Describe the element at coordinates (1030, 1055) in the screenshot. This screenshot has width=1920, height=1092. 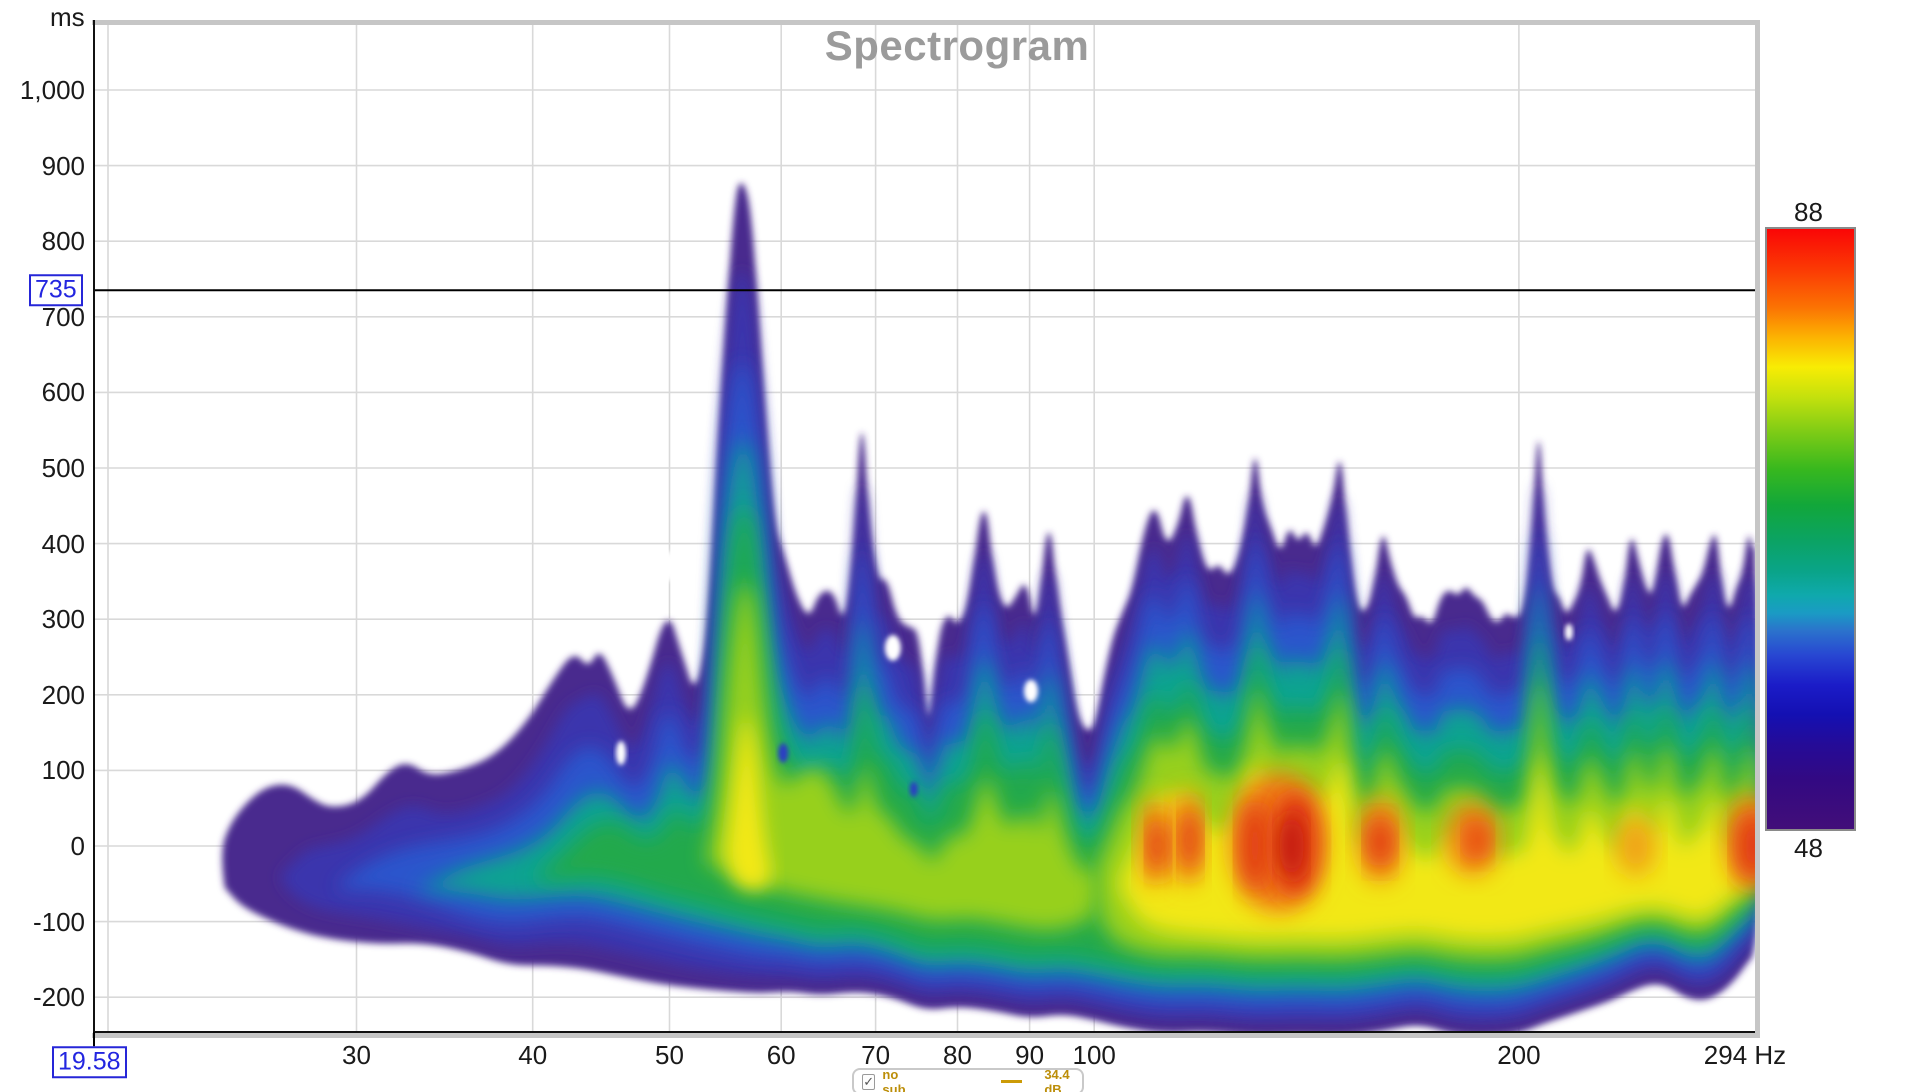
I see `x-tick-label: 90` at that location.